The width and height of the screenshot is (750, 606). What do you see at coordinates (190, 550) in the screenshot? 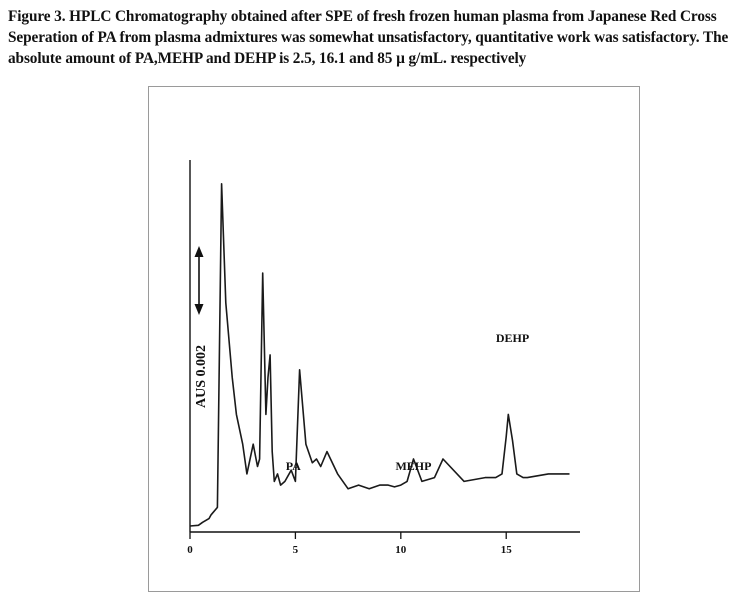
I see `x-tick-label-0: 0` at bounding box center [190, 550].